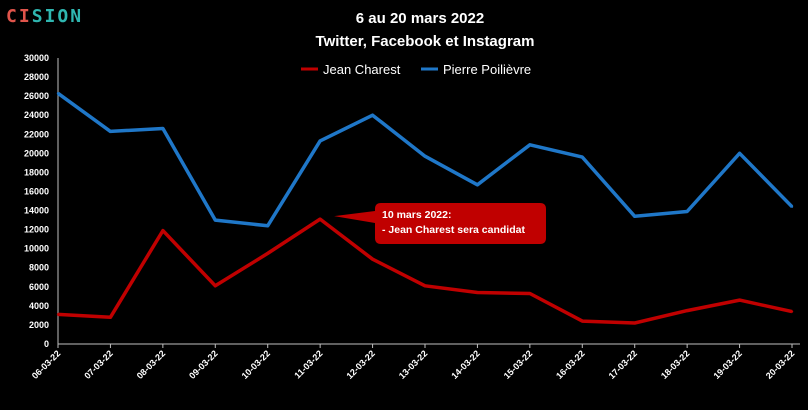 The image size is (808, 410). Describe the element at coordinates (39, 306) in the screenshot. I see `y-tick-label: 4000` at that location.